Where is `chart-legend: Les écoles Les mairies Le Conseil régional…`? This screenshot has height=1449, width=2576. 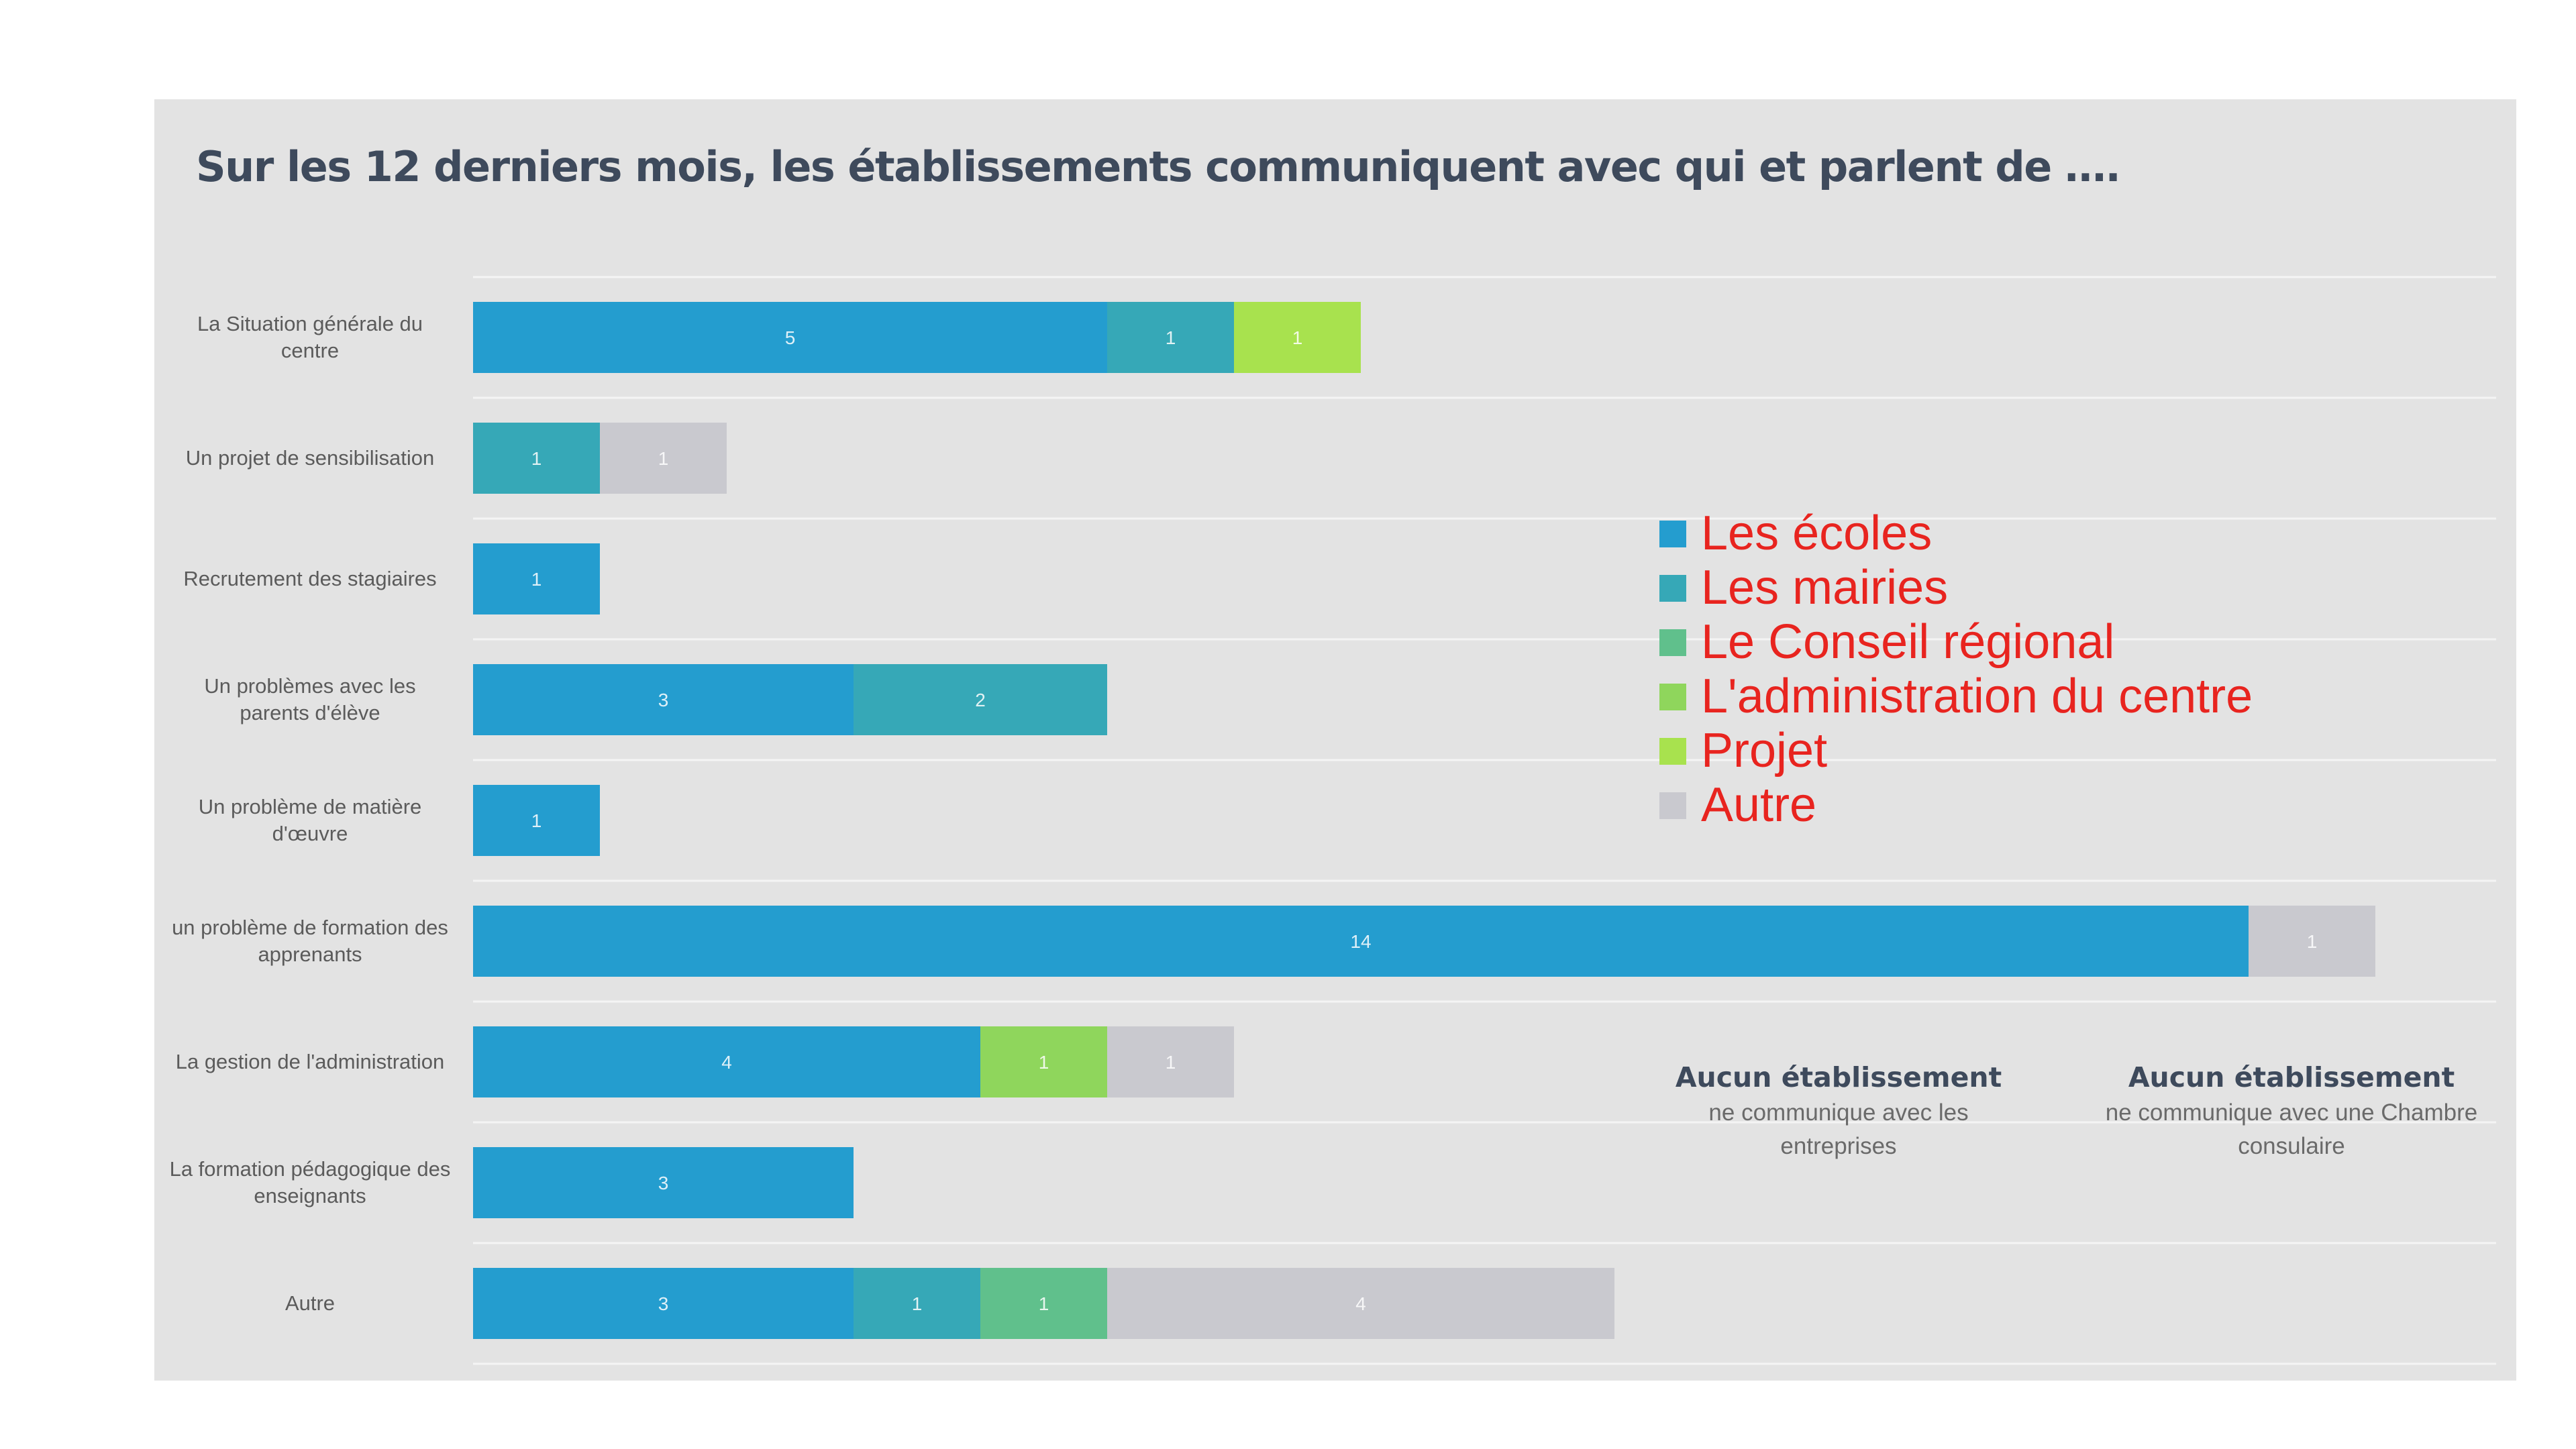
chart-legend: Les écoles Les mairies Le Conseil régional… is located at coordinates (1956, 669).